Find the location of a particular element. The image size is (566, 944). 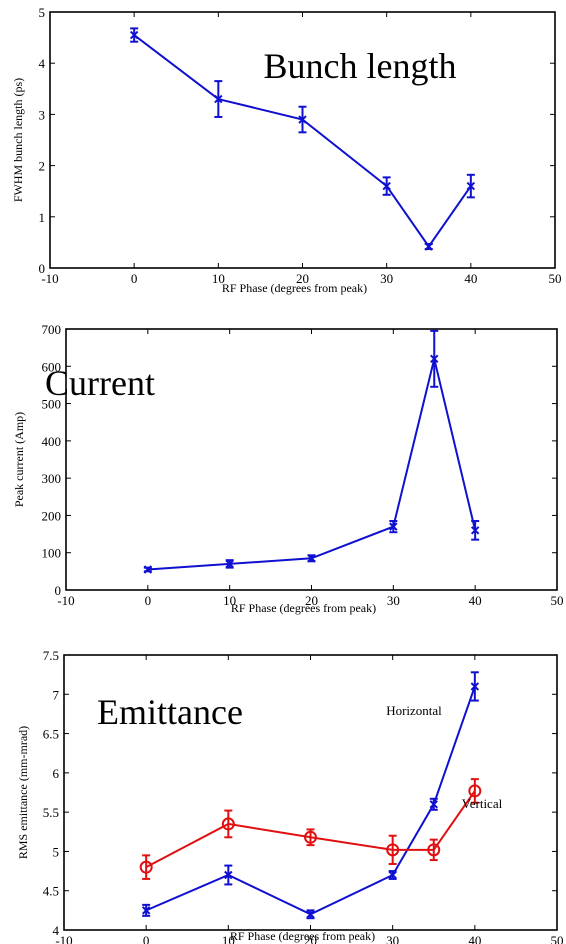

y-axis-label: FWHM bunch length (ps) is located at coordinates (18, 140).